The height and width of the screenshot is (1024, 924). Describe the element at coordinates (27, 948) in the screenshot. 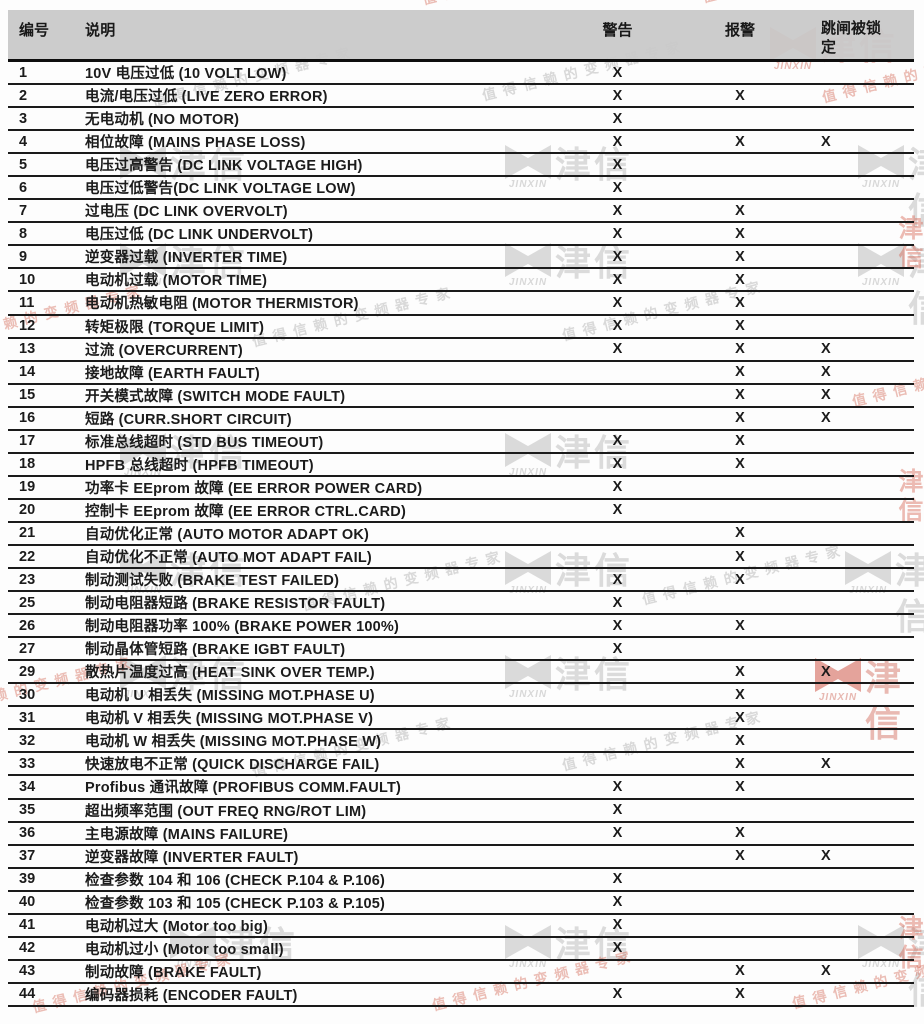

I see `row-number: 42` at that location.